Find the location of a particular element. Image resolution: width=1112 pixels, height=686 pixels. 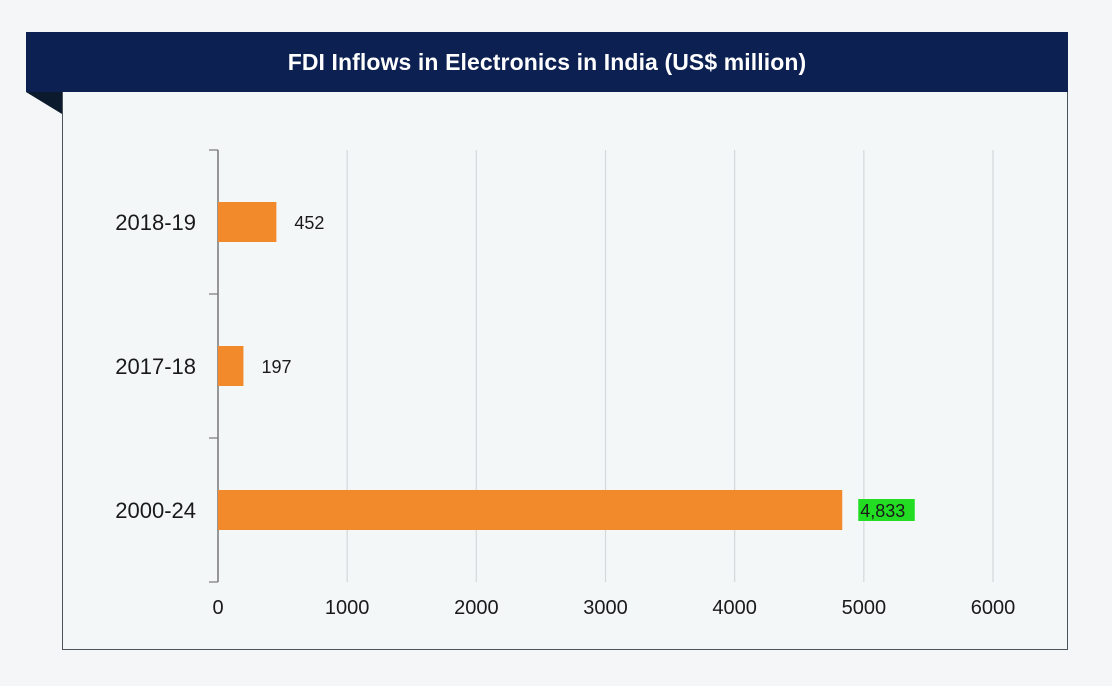

y-tick-label: 2017-18 is located at coordinates (155, 366).